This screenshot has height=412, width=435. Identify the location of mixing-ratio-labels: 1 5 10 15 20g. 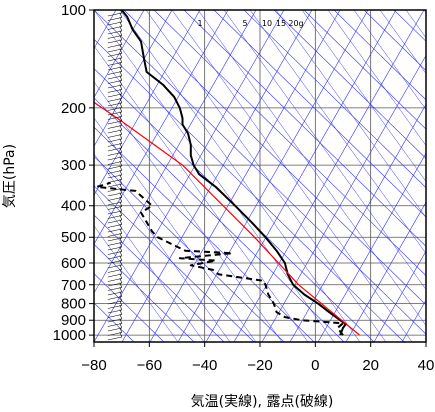
(250, 23).